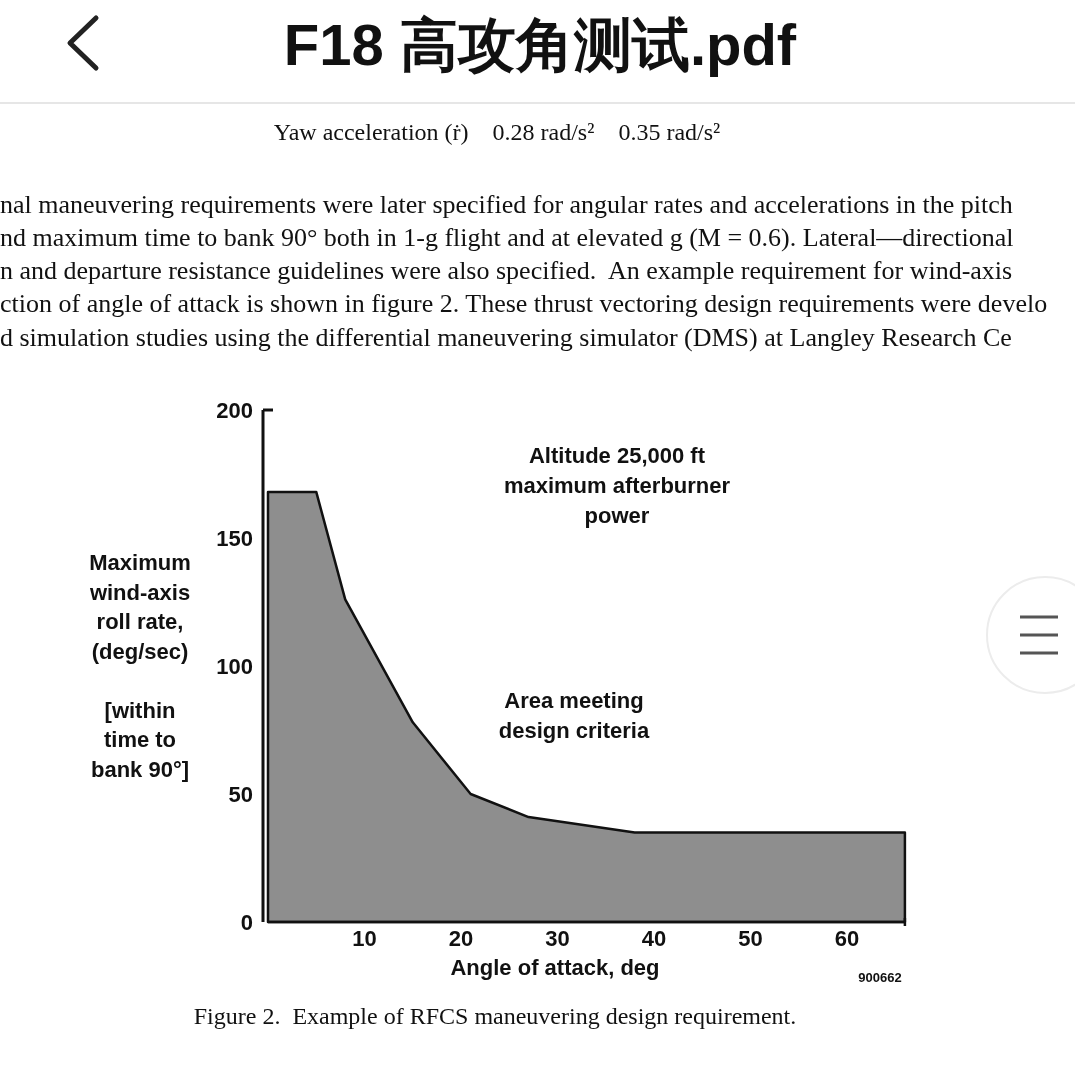  Describe the element at coordinates (140, 666) in the screenshot. I see `text: Maximum wind-axis roll rate, (deg/sec) [within time to bank 90°]` at that location.